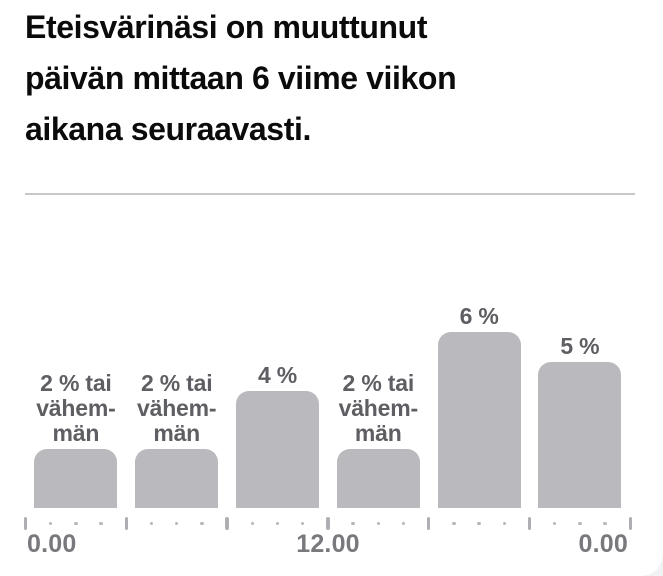  I want to click on card-title-line: Eteisvärinäsi on muuttunut, so click(226, 27).